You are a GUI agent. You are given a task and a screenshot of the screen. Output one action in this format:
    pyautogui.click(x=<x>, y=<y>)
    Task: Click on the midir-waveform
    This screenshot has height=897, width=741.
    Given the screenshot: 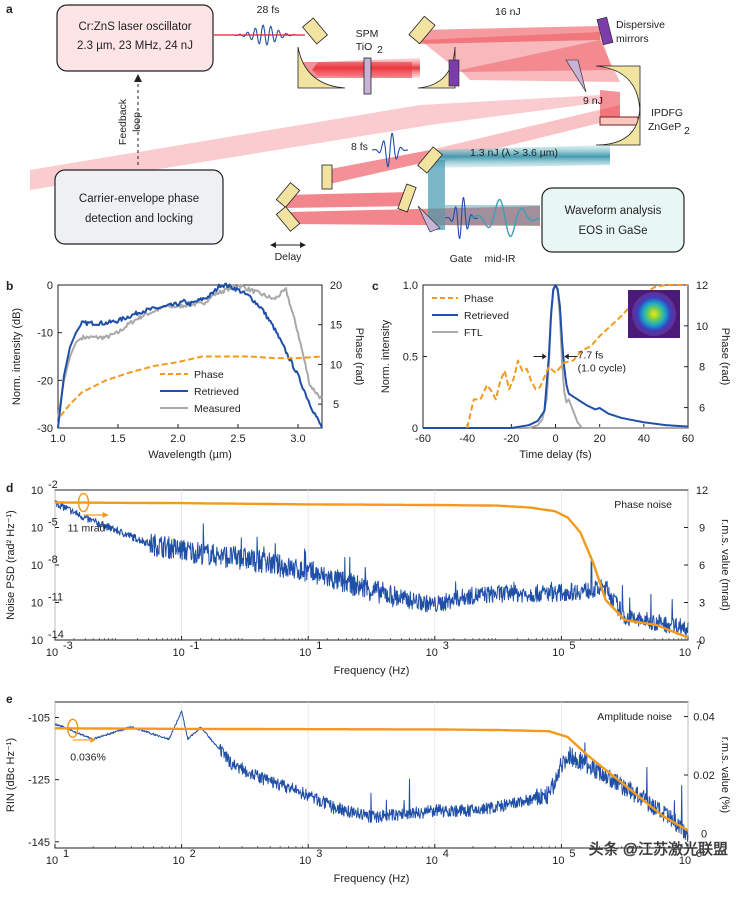 What is the action you would take?
    pyautogui.click(x=505, y=218)
    